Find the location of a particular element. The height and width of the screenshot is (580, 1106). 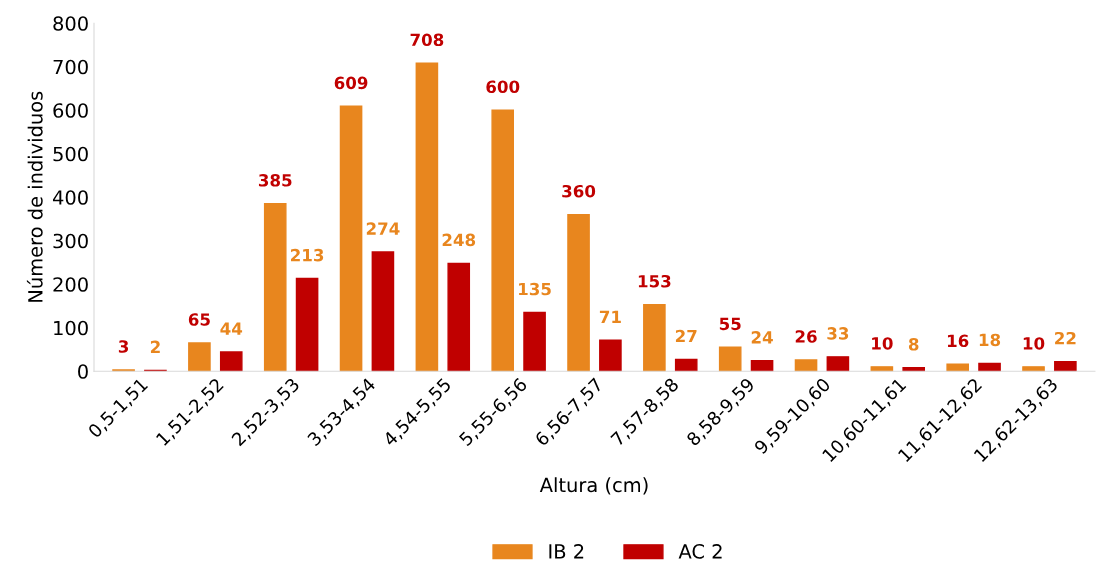

y-tick-label: 0 is located at coordinates (83, 371).